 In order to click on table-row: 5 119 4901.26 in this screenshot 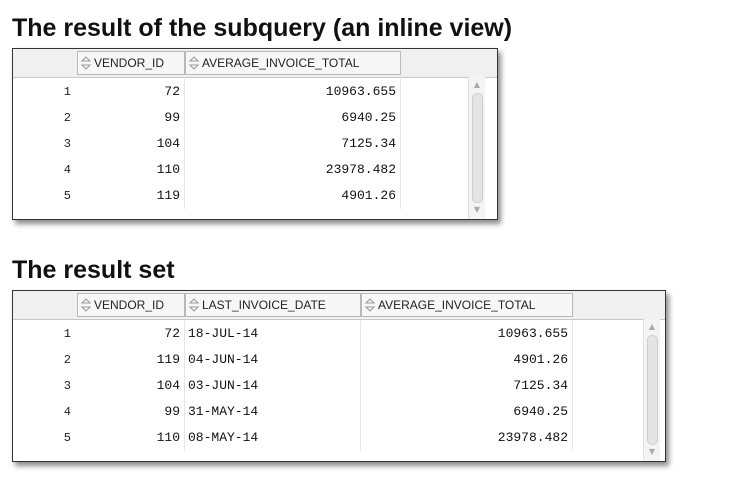, I will do `click(255, 196)`.